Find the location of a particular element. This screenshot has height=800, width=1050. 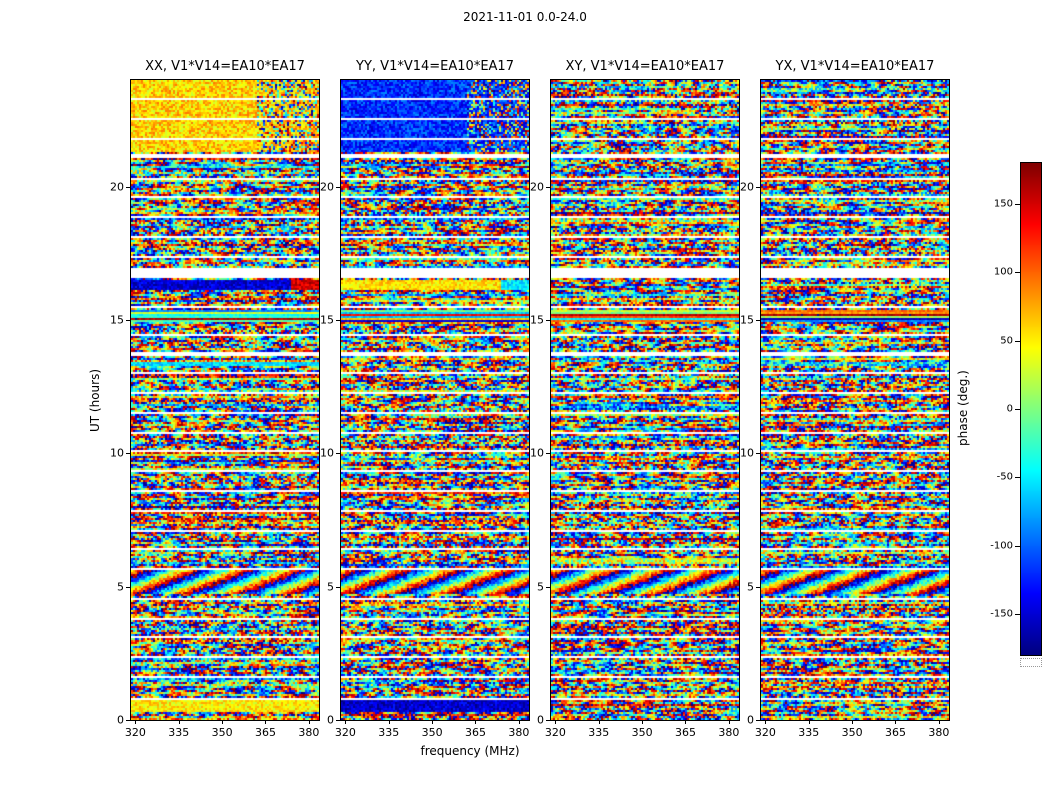

waterfall-canvas-YY is located at coordinates (435, 400).